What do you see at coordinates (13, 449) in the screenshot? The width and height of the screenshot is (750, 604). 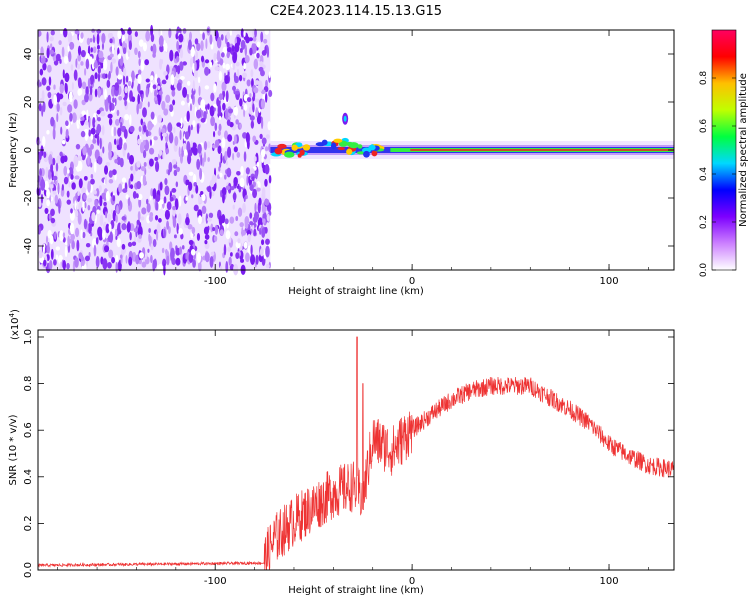 I see `snr-y-axis-label: SNR (10 * v/v)` at bounding box center [13, 449].